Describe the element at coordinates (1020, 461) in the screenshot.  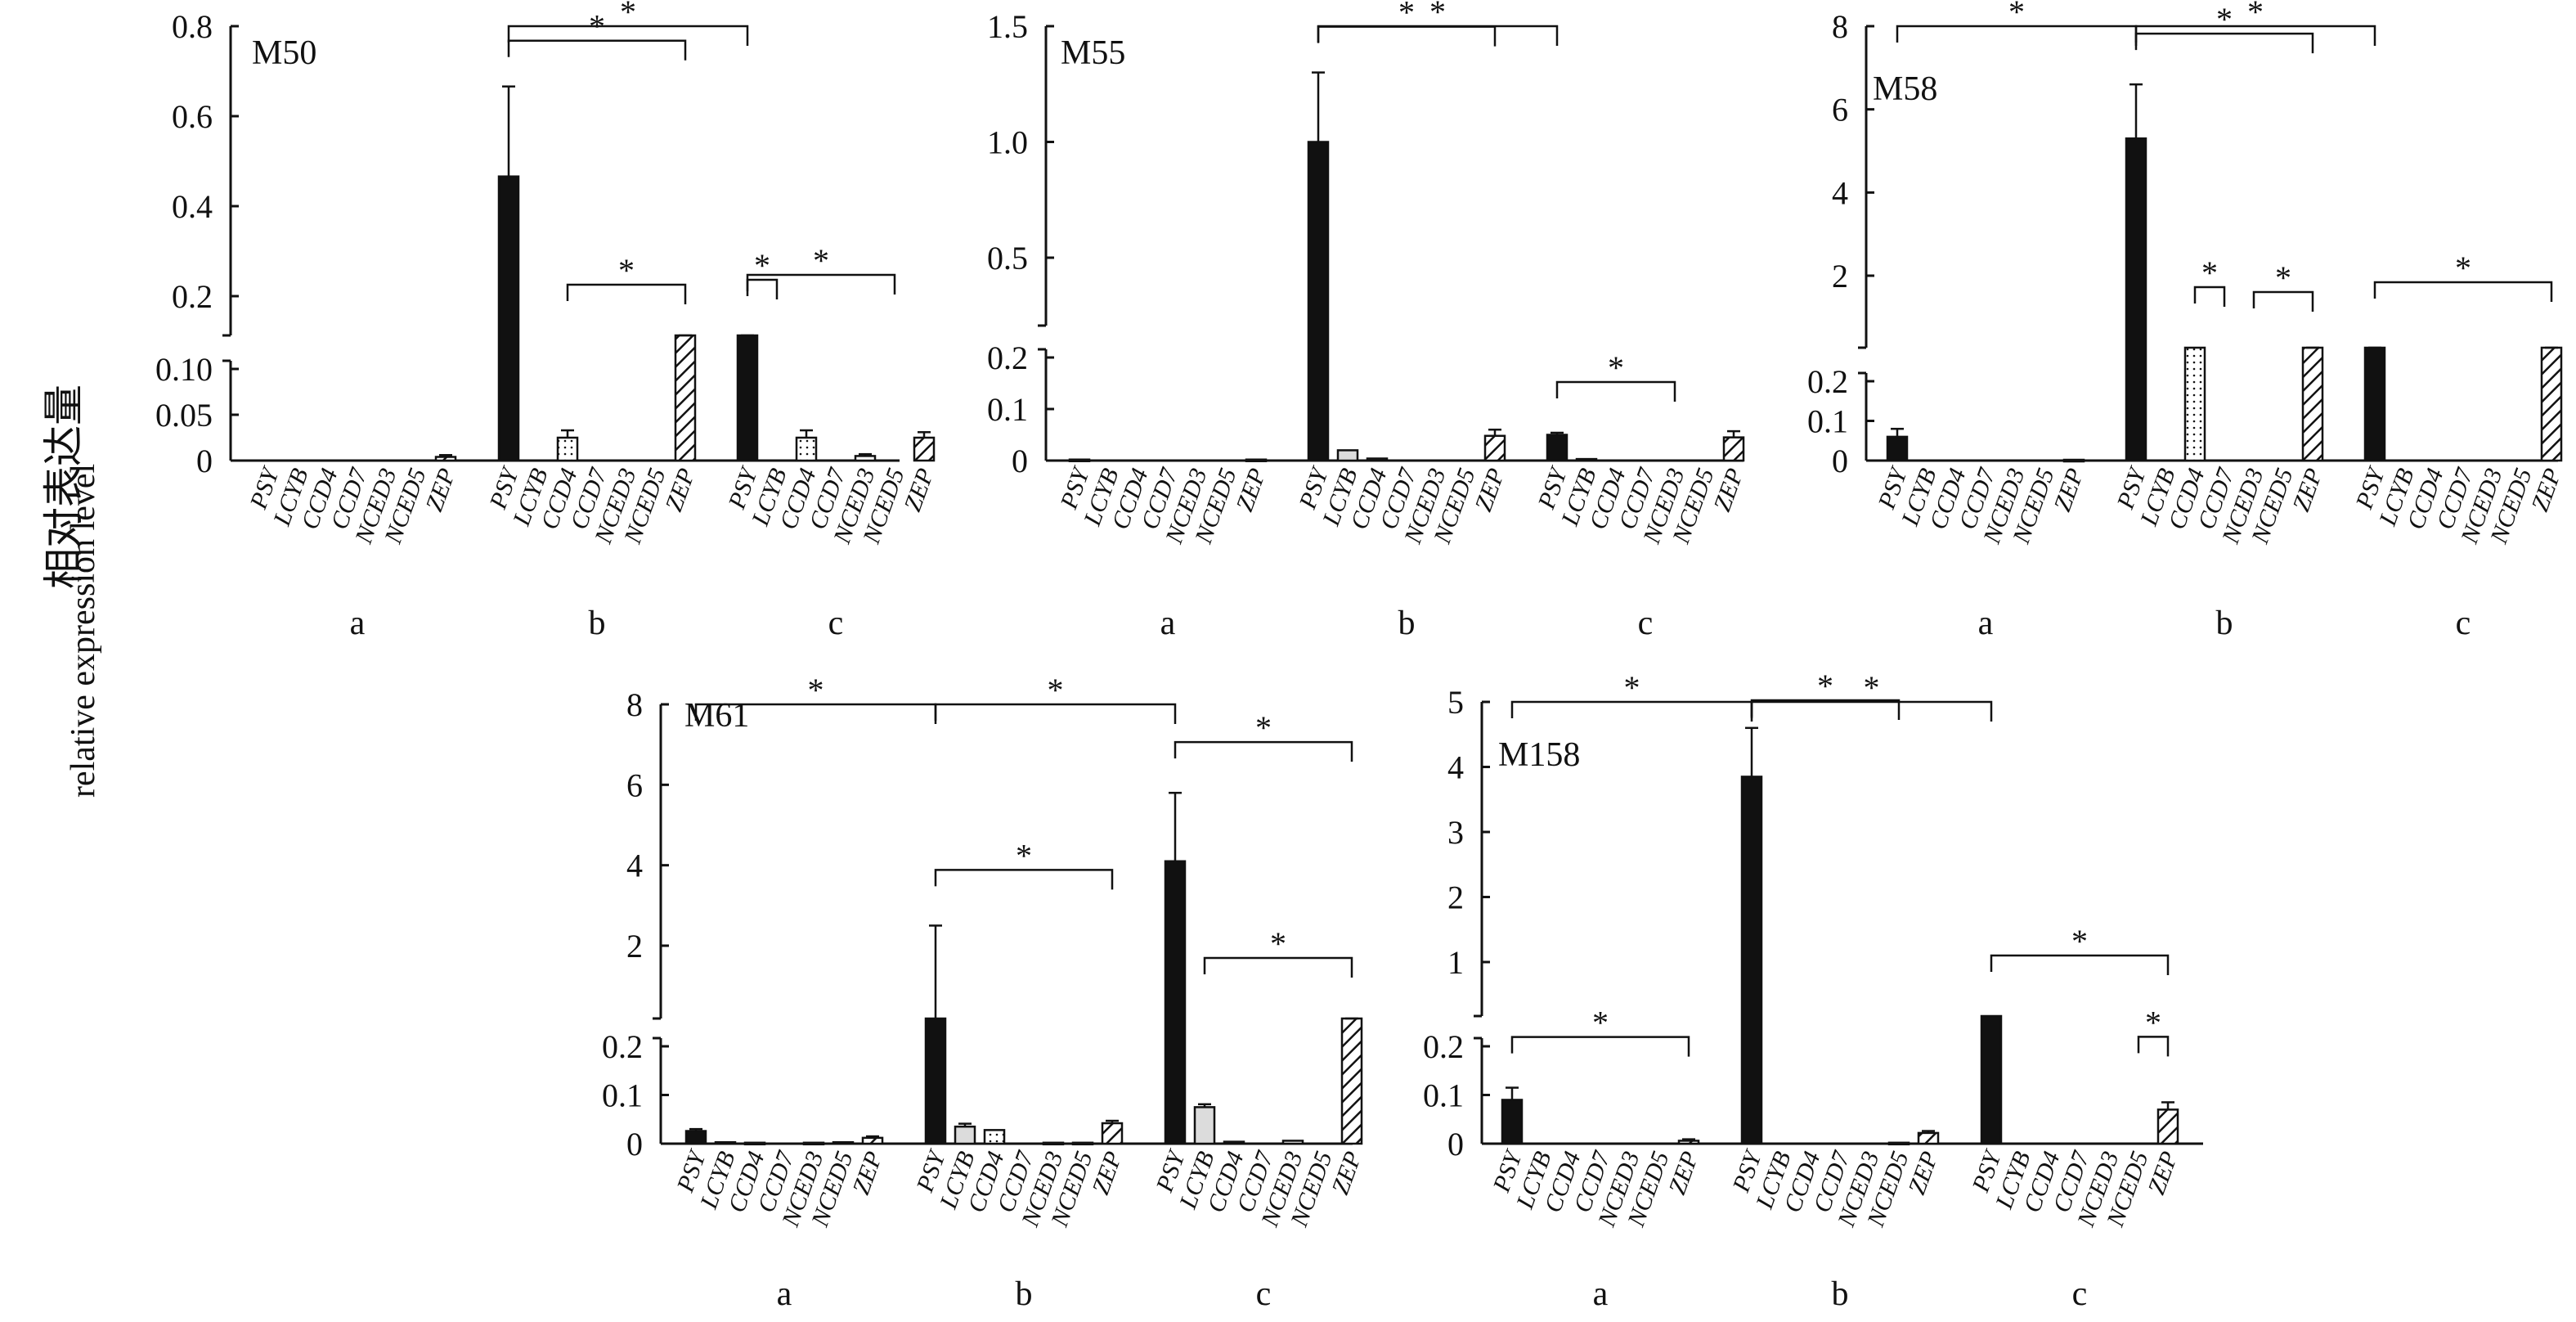
I see `chart-m55-ytick-label: 0` at that location.